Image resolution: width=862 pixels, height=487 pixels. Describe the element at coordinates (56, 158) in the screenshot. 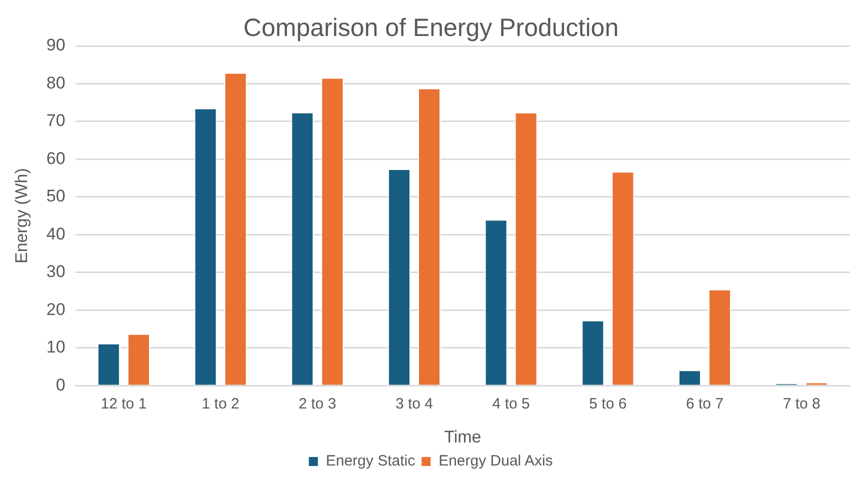

I see `y-tick-label: 60` at that location.